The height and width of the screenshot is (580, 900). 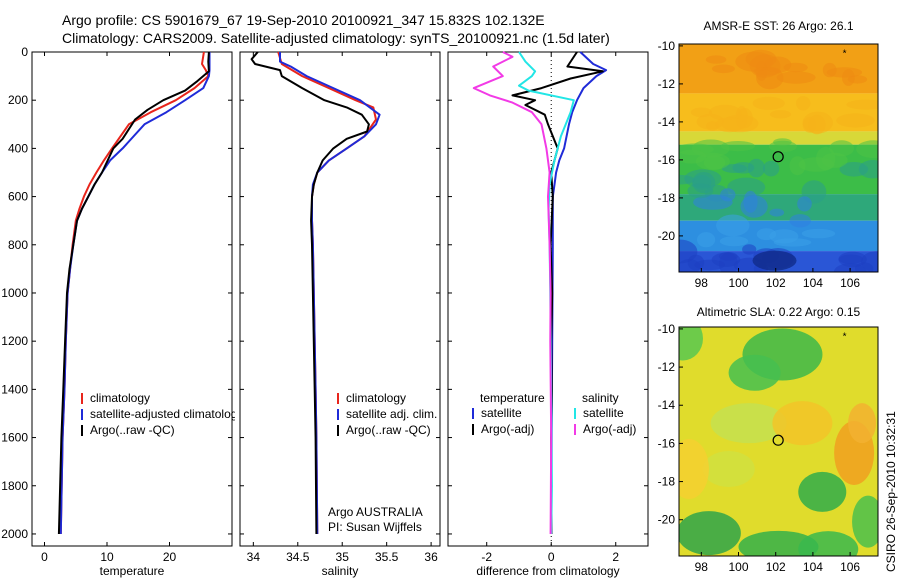 I want to click on temperature-xtick-label: 0, so click(x=44, y=557).